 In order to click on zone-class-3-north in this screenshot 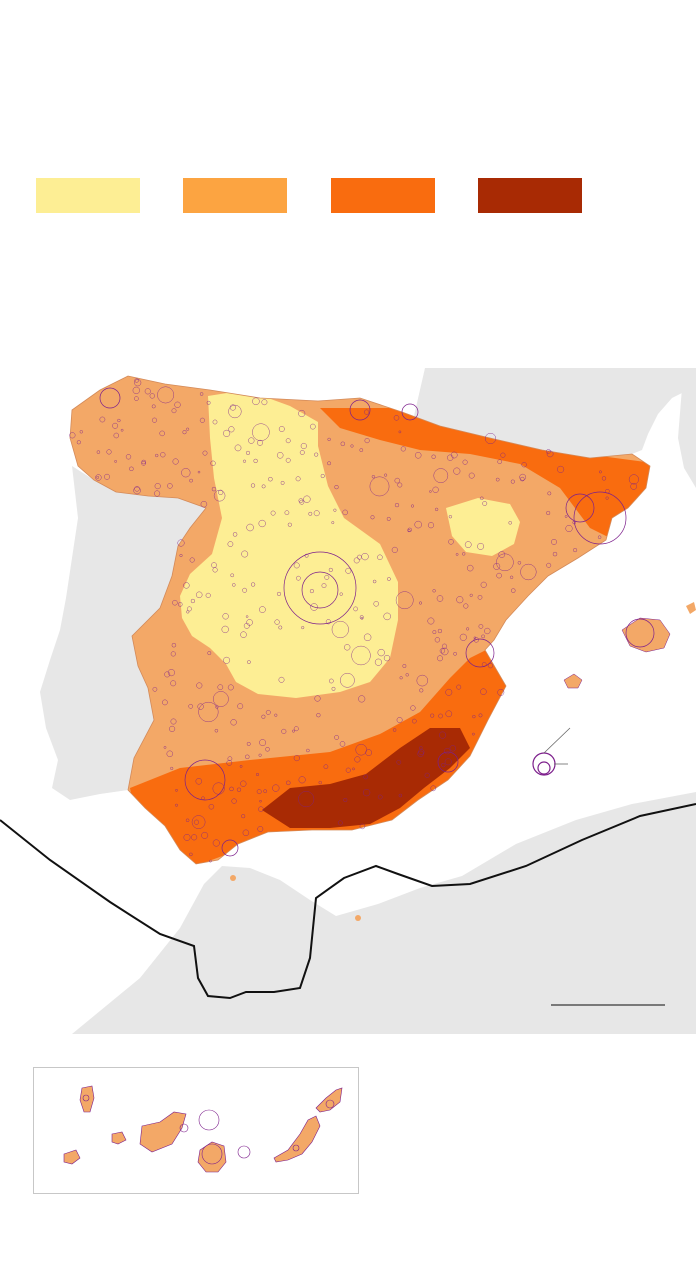, I will do `click(485, 473)`.